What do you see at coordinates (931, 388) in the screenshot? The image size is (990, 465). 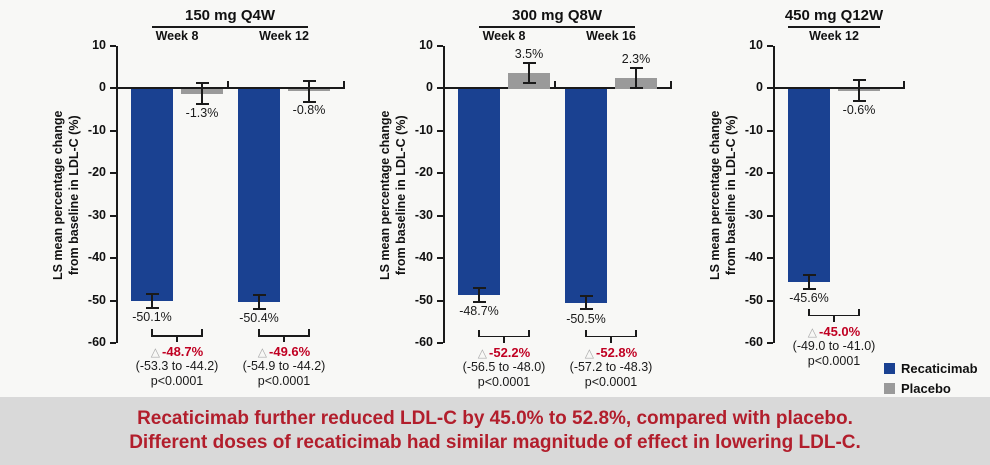 I see `legend-item-placebo: Placebo` at bounding box center [931, 388].